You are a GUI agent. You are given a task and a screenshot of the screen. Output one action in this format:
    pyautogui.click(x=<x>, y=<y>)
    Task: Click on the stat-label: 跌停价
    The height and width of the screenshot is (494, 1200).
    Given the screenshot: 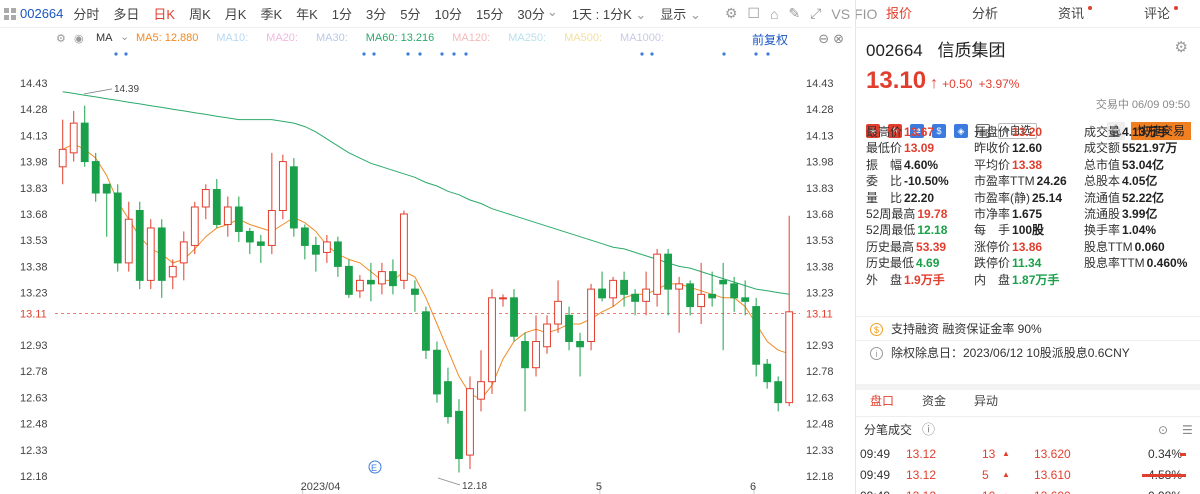 What is the action you would take?
    pyautogui.click(x=992, y=263)
    